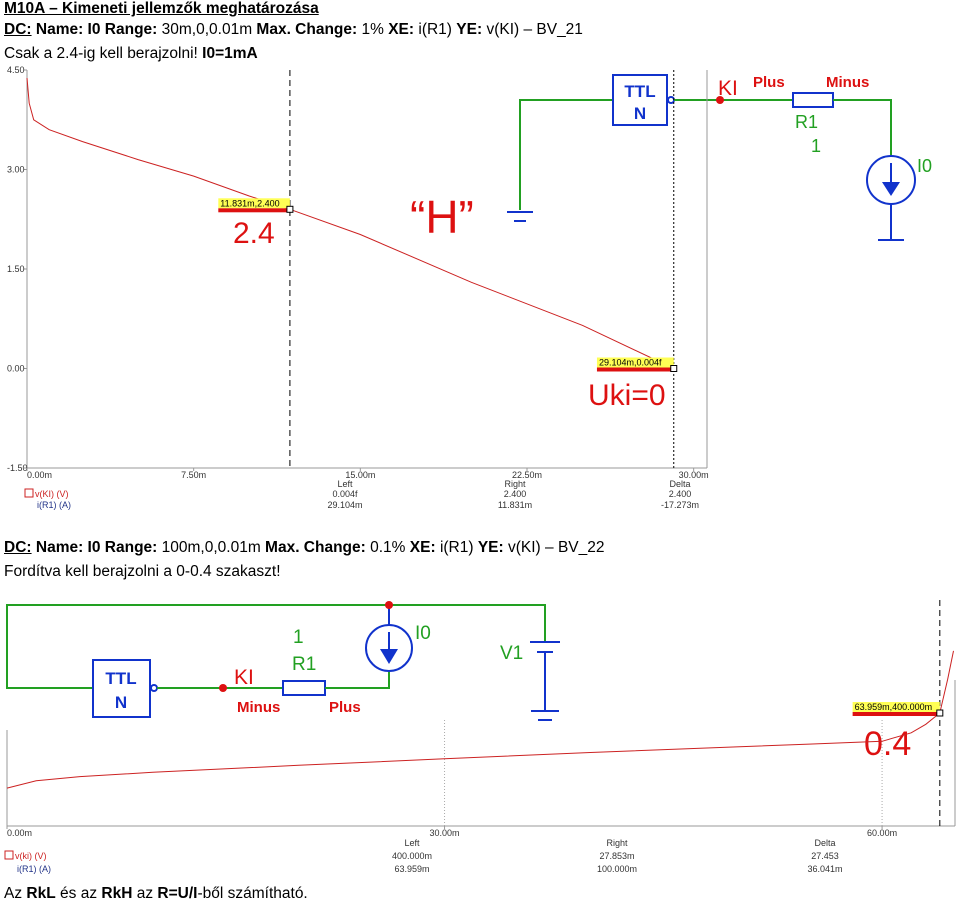 The image size is (960, 905). What do you see at coordinates (9, 855) in the screenshot?
I see `legend-icon` at bounding box center [9, 855].